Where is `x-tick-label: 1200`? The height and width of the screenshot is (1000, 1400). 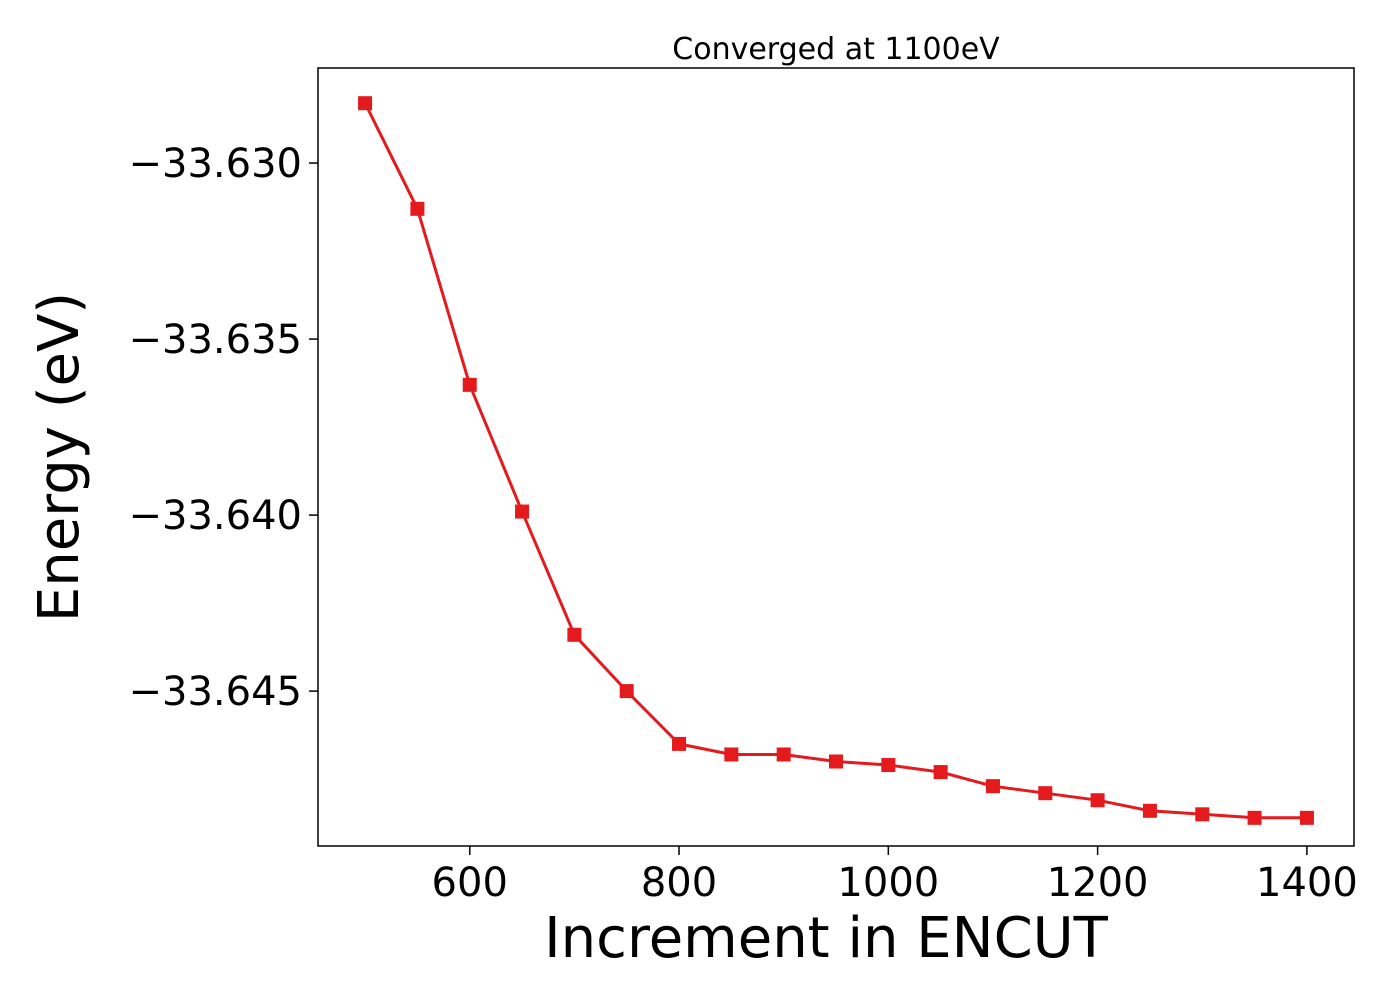
x-tick-label: 1200 is located at coordinates (1098, 883).